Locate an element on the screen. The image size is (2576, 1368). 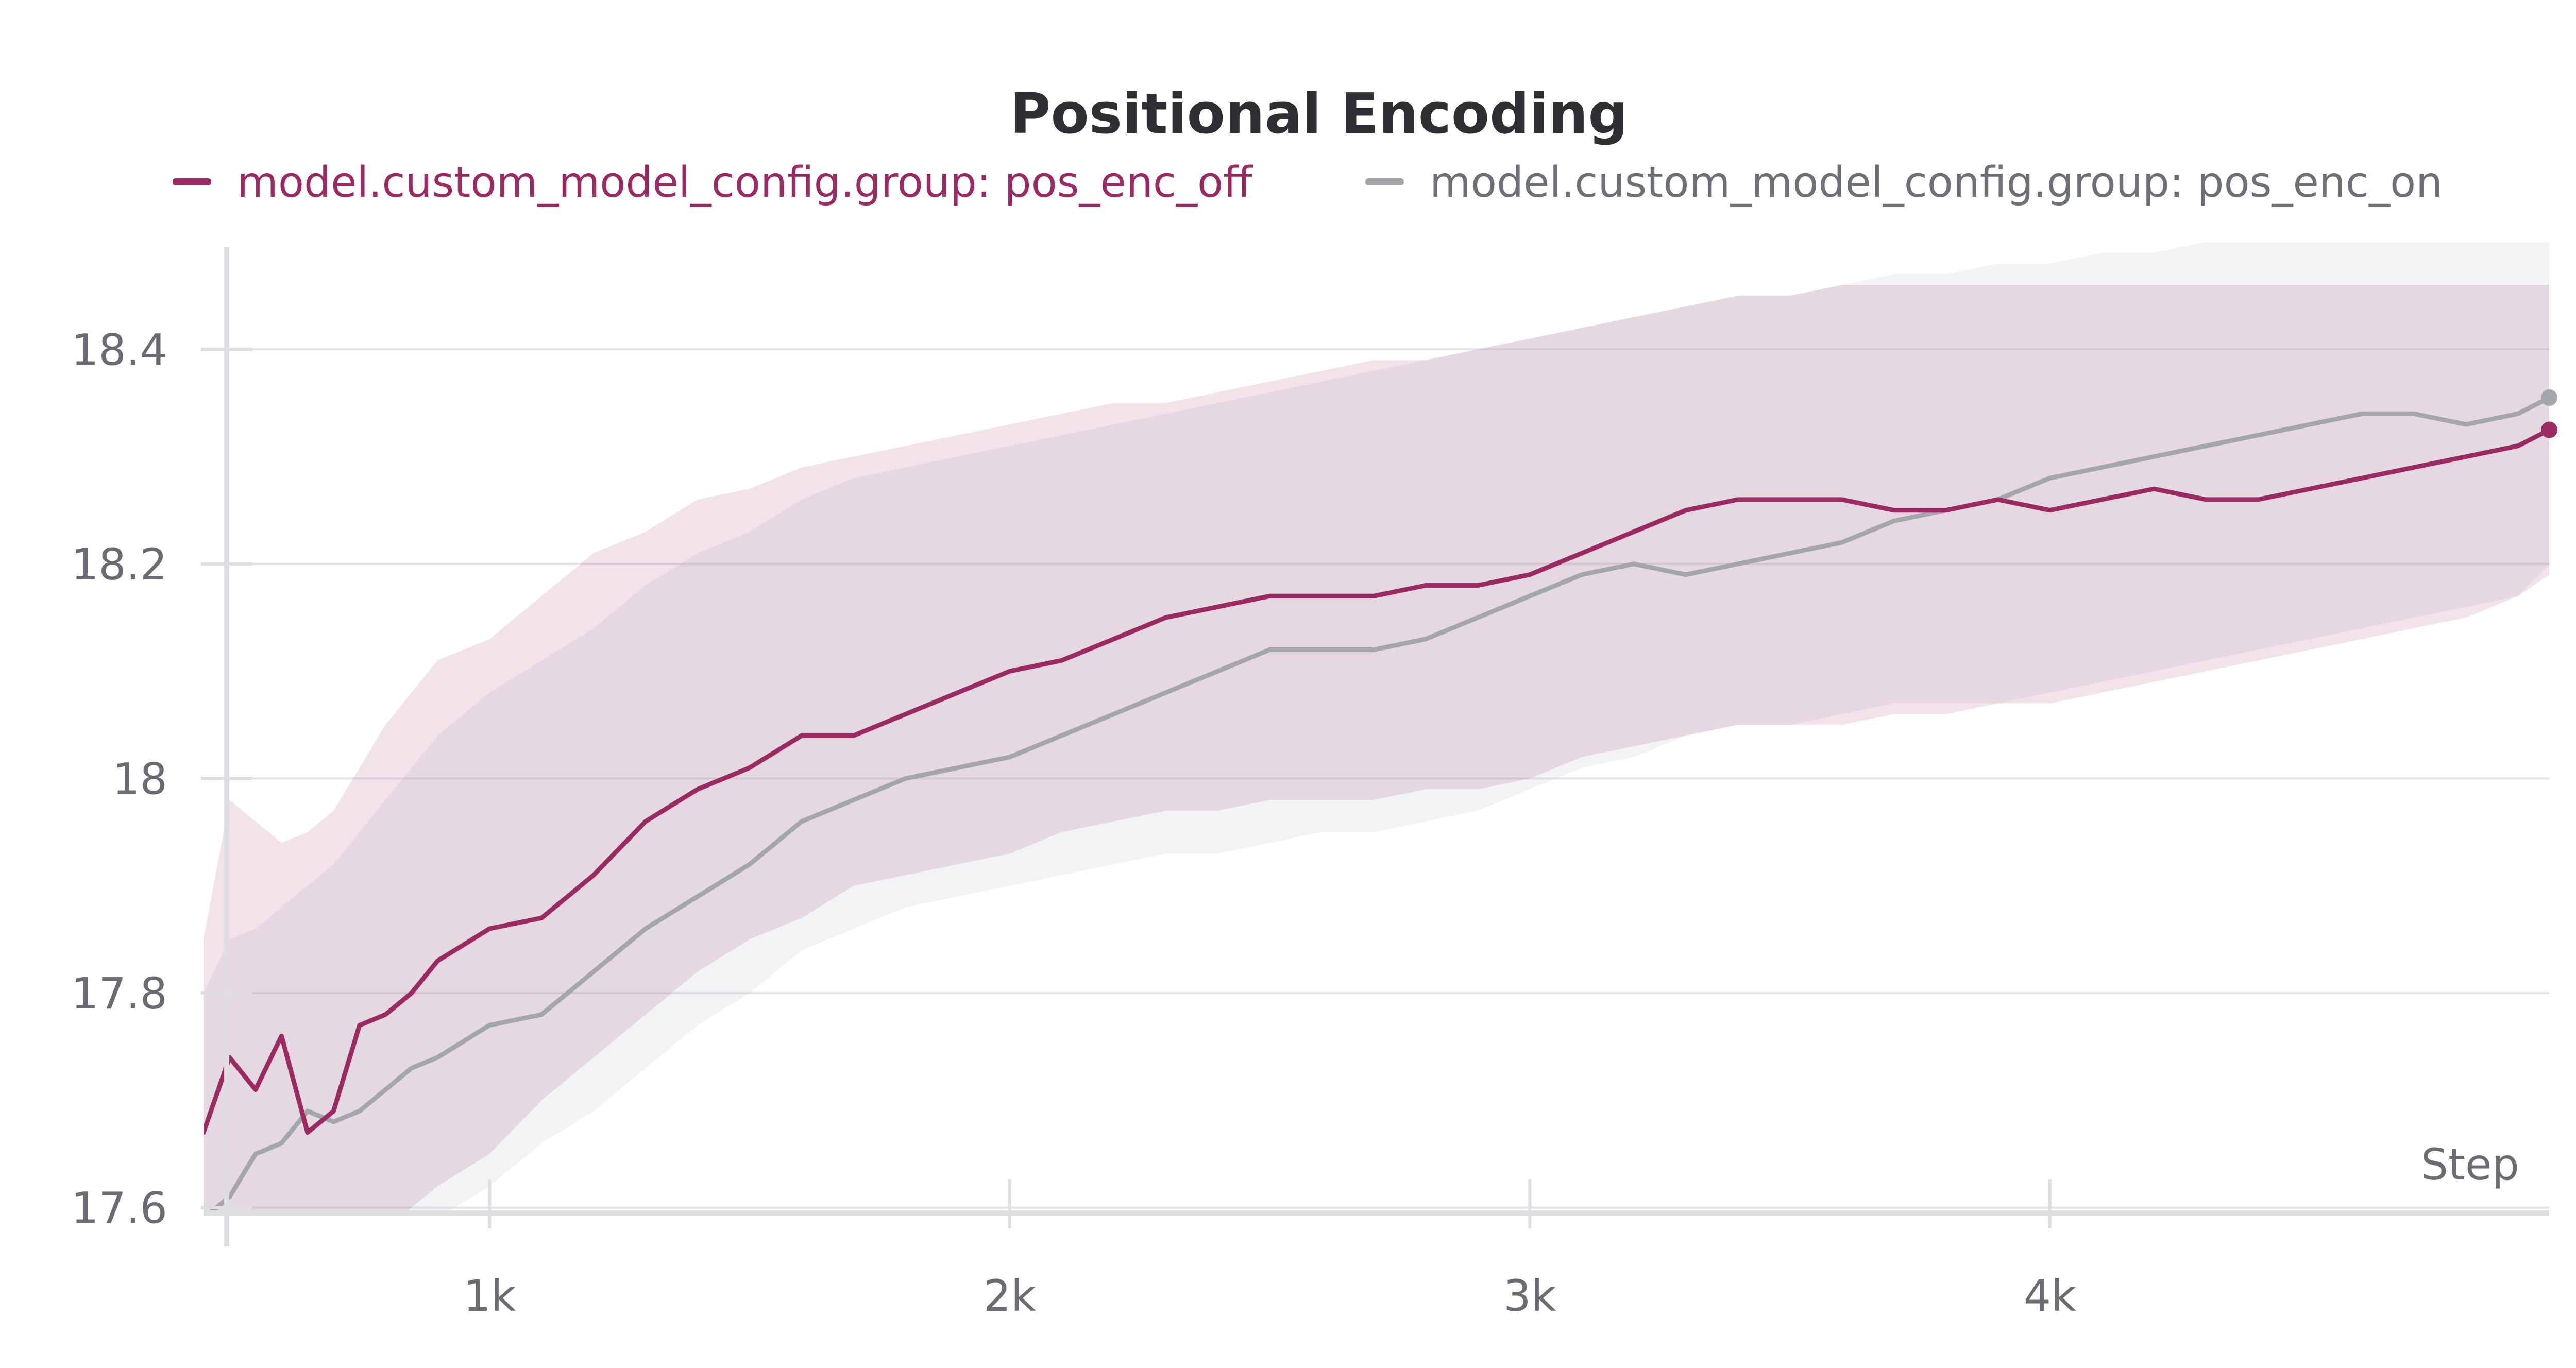
x-tick-0: 1k is located at coordinates (489, 1250).